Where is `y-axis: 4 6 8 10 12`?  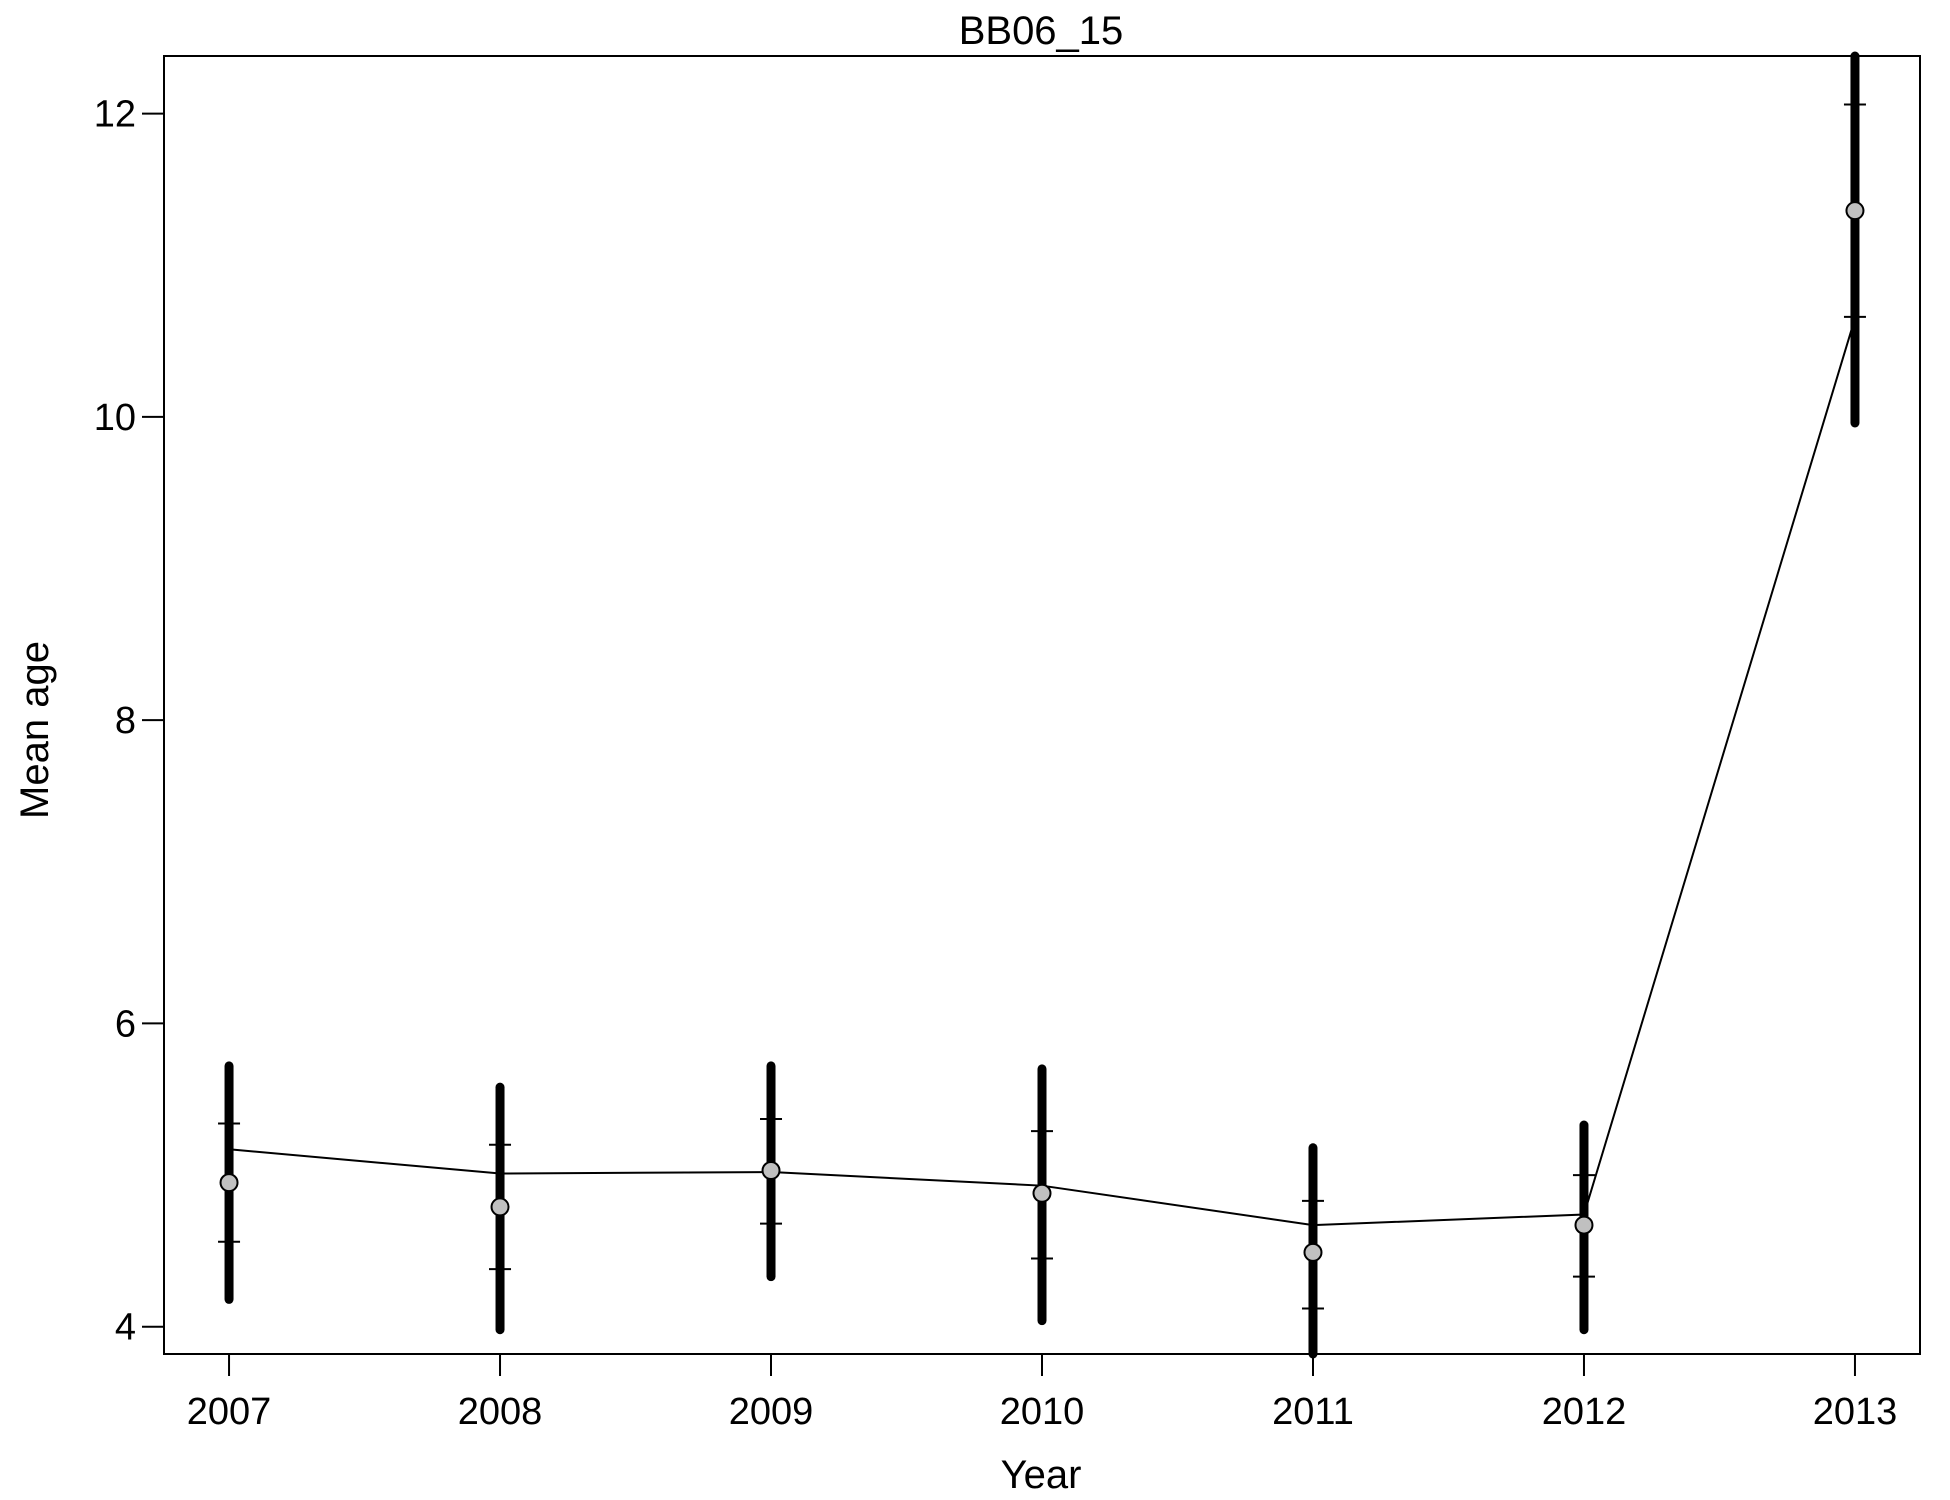
y-axis: 4 6 8 10 12 is located at coordinates (129, 721).